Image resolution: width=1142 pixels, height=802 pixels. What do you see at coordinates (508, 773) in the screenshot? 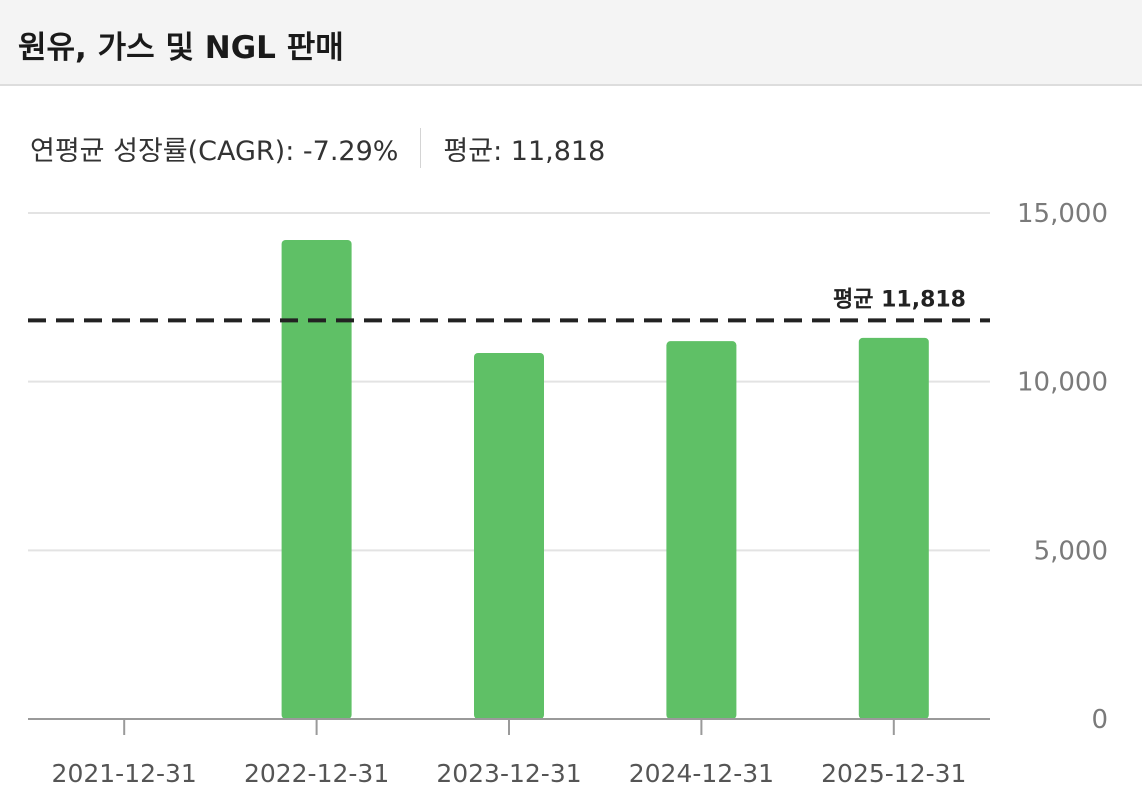
I see `x-tick-label: 2023-12-31` at bounding box center [508, 773].